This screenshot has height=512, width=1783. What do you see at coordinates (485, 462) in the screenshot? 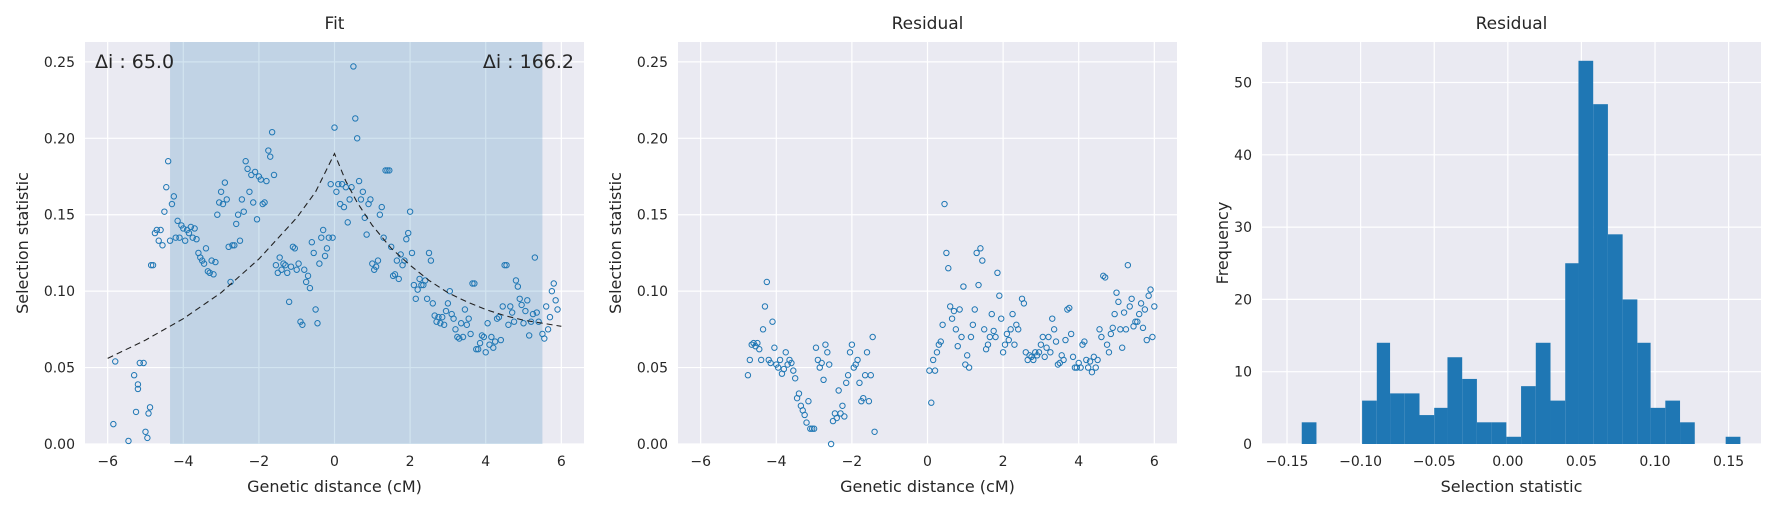
I see `fit-x-tick-label: 4` at bounding box center [485, 462].